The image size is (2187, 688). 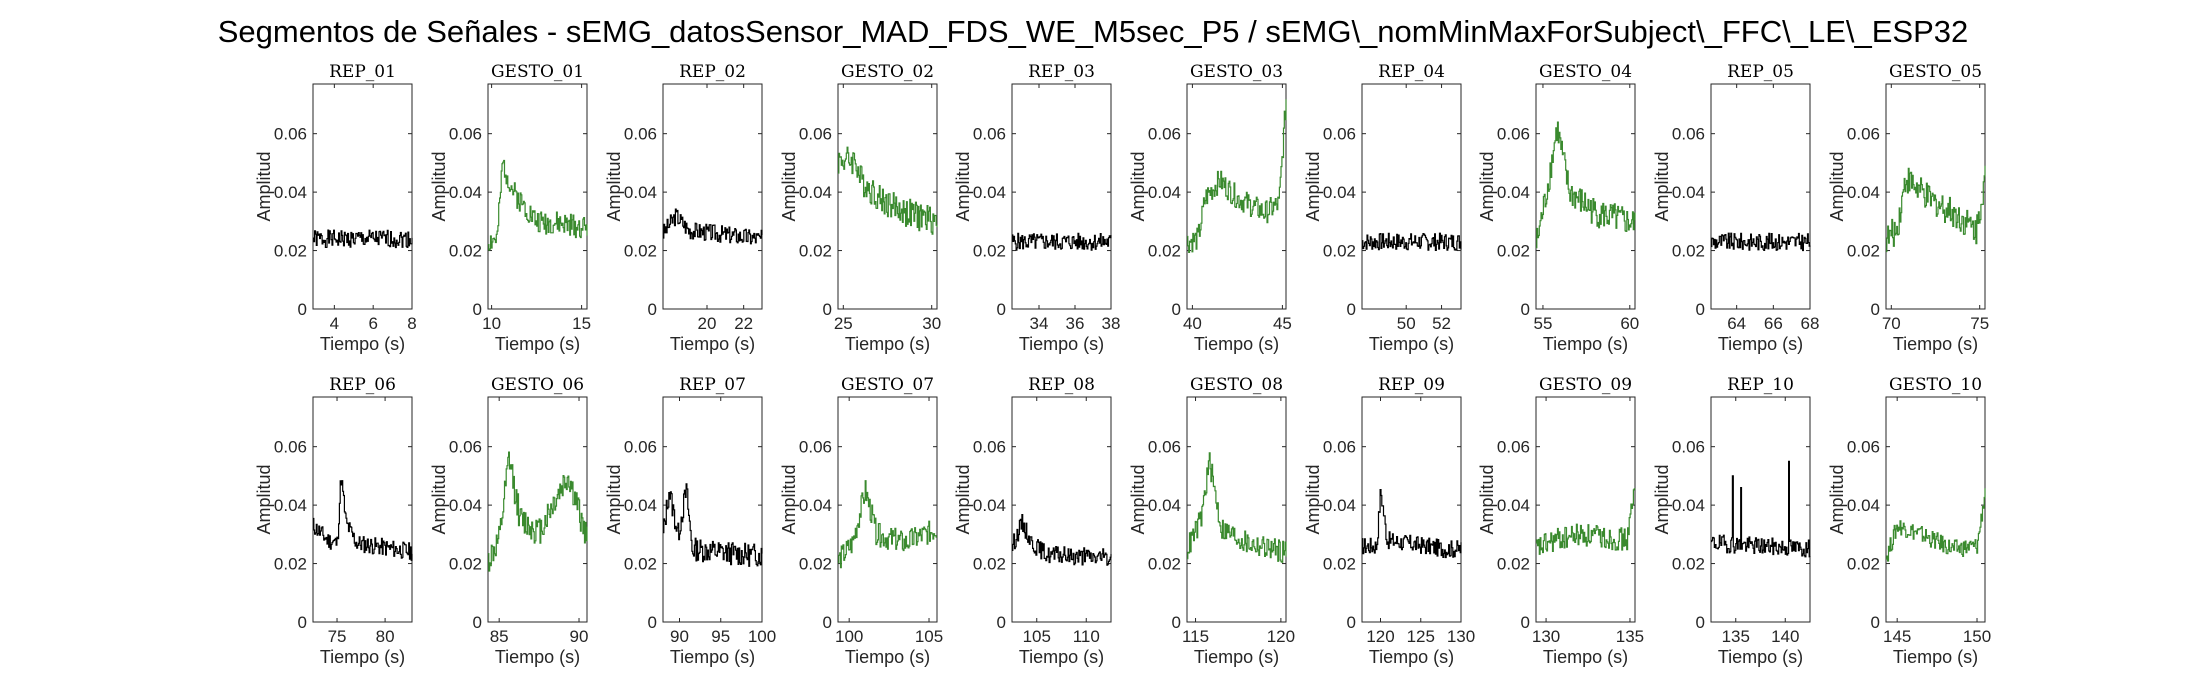 I want to click on x-tick-label: 30, so click(x=931, y=323).